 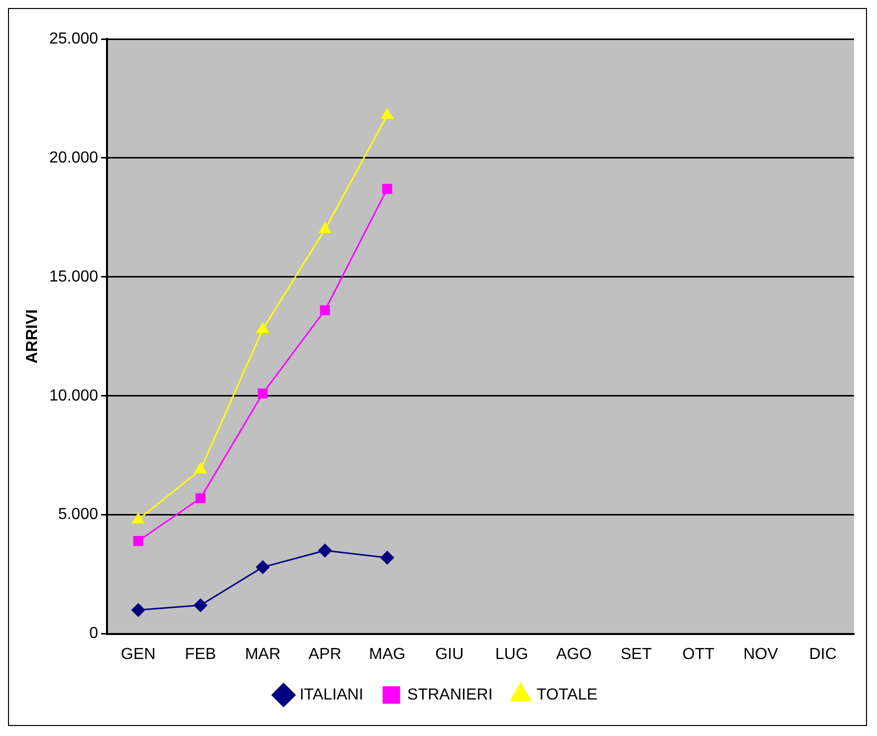 I want to click on x-tick-label: LUG, so click(x=511, y=654).